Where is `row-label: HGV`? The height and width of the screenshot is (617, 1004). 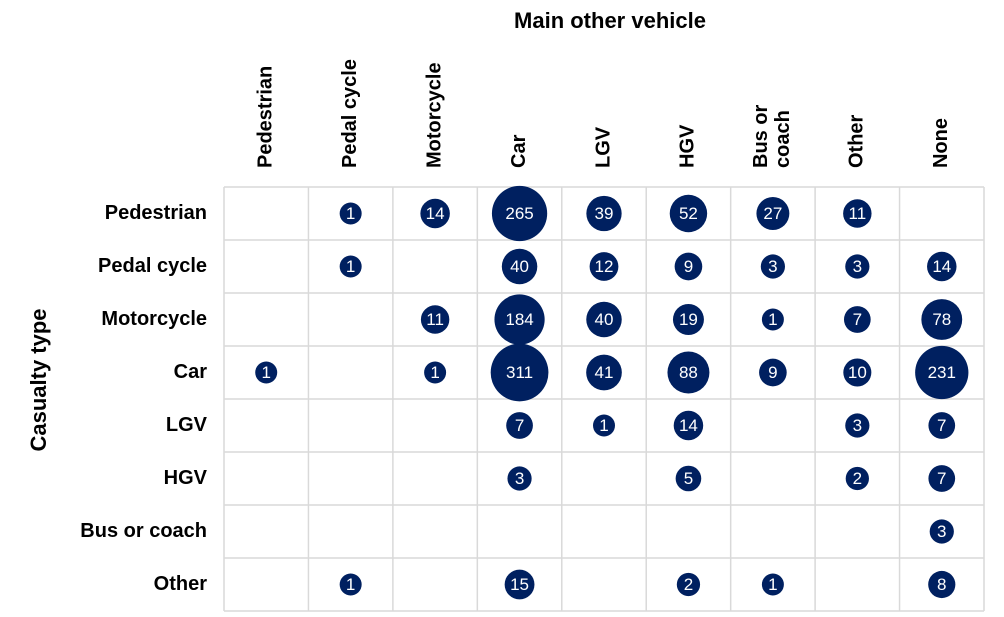 row-label: HGV is located at coordinates (186, 478).